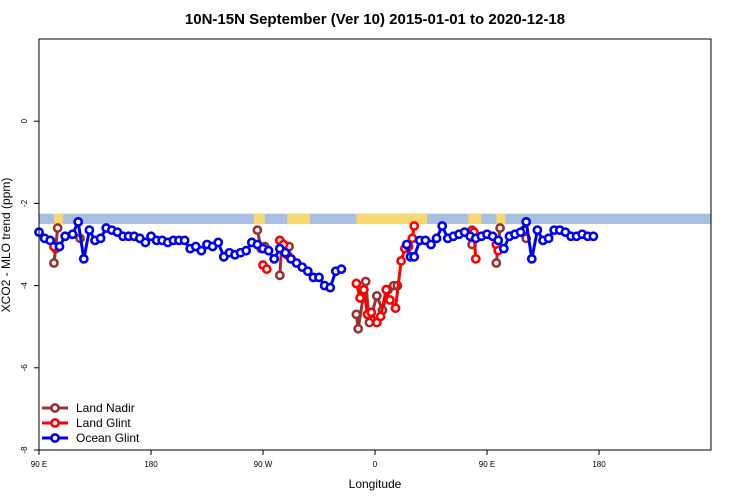 The image size is (750, 500). I want to click on legend-label-ocean-glint: Ocean Glint, so click(108, 438).